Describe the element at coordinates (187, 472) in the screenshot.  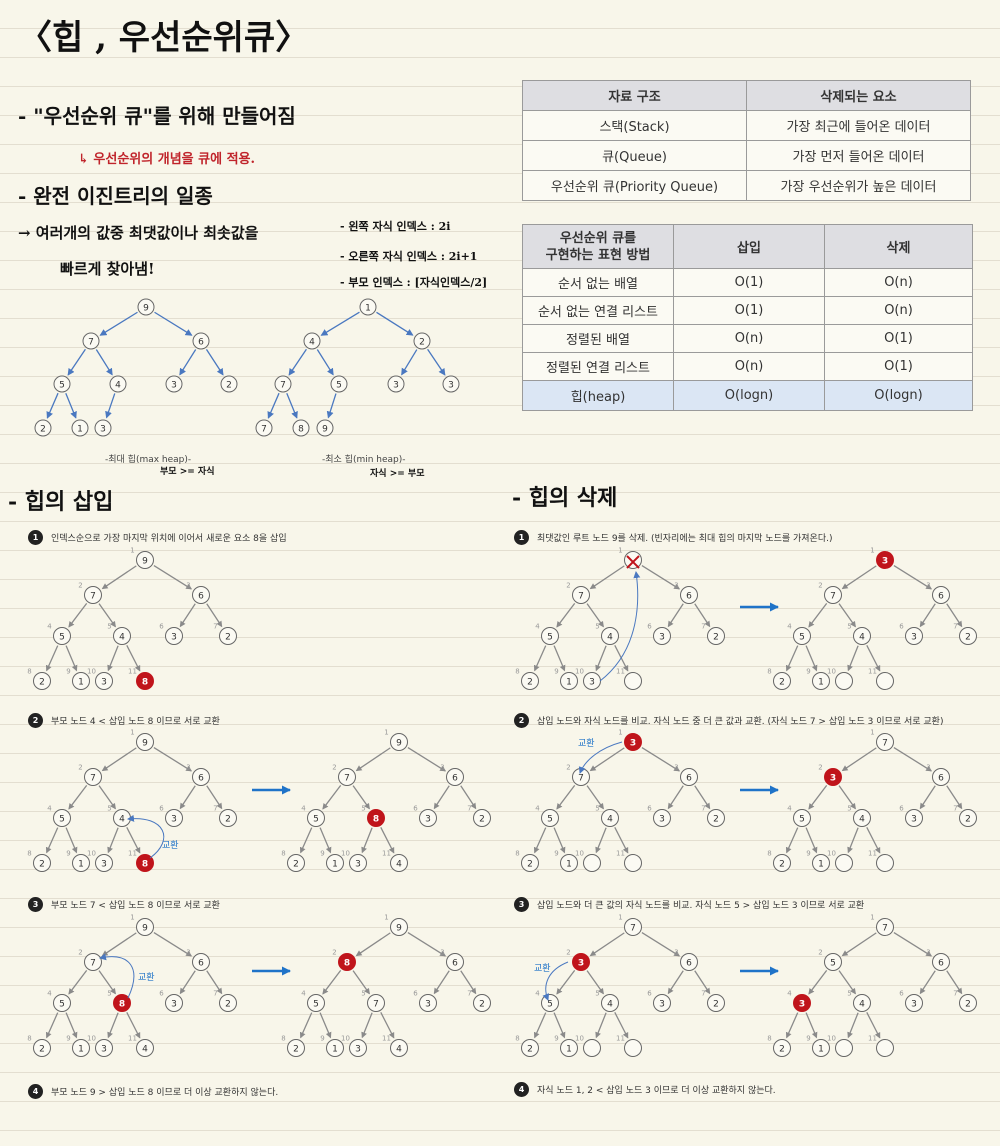
I see `max-heap-note: 부모 >= 자식` at that location.